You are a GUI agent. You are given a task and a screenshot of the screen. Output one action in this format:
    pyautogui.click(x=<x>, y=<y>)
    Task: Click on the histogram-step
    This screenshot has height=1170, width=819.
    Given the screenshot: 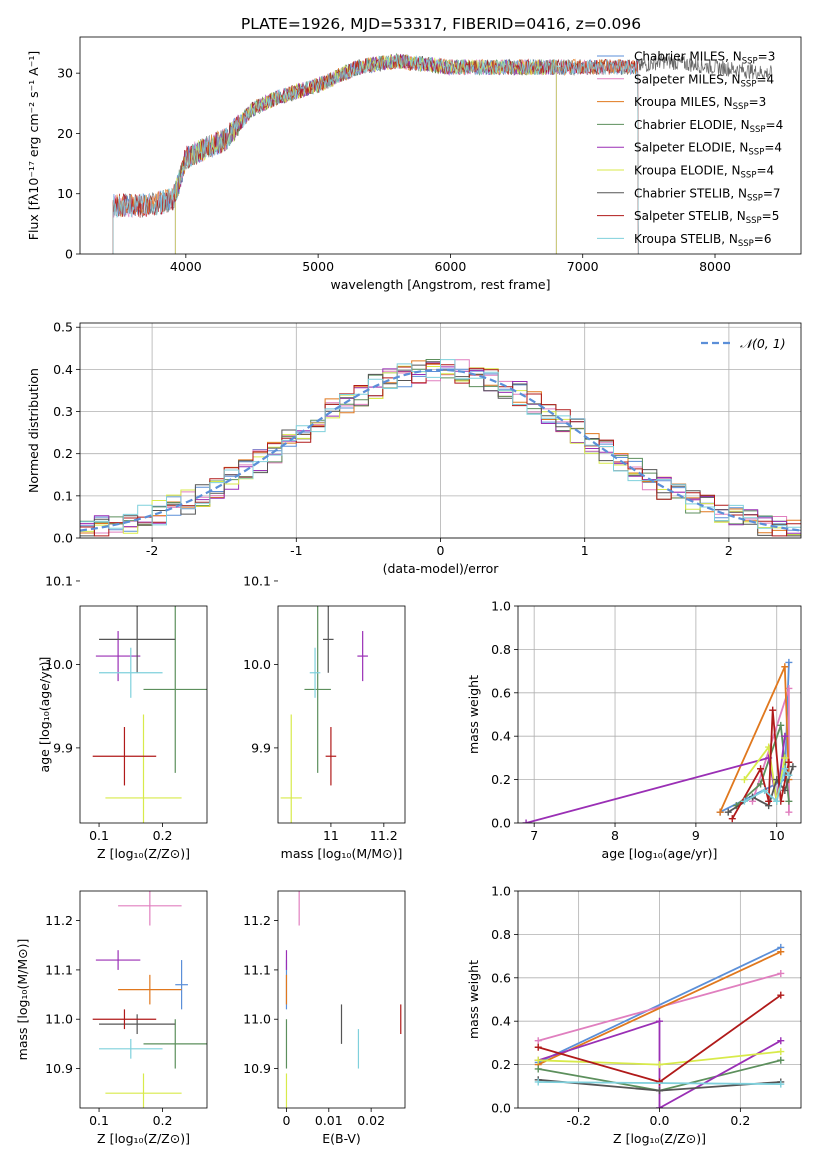 What is the action you would take?
    pyautogui.click(x=440, y=444)
    